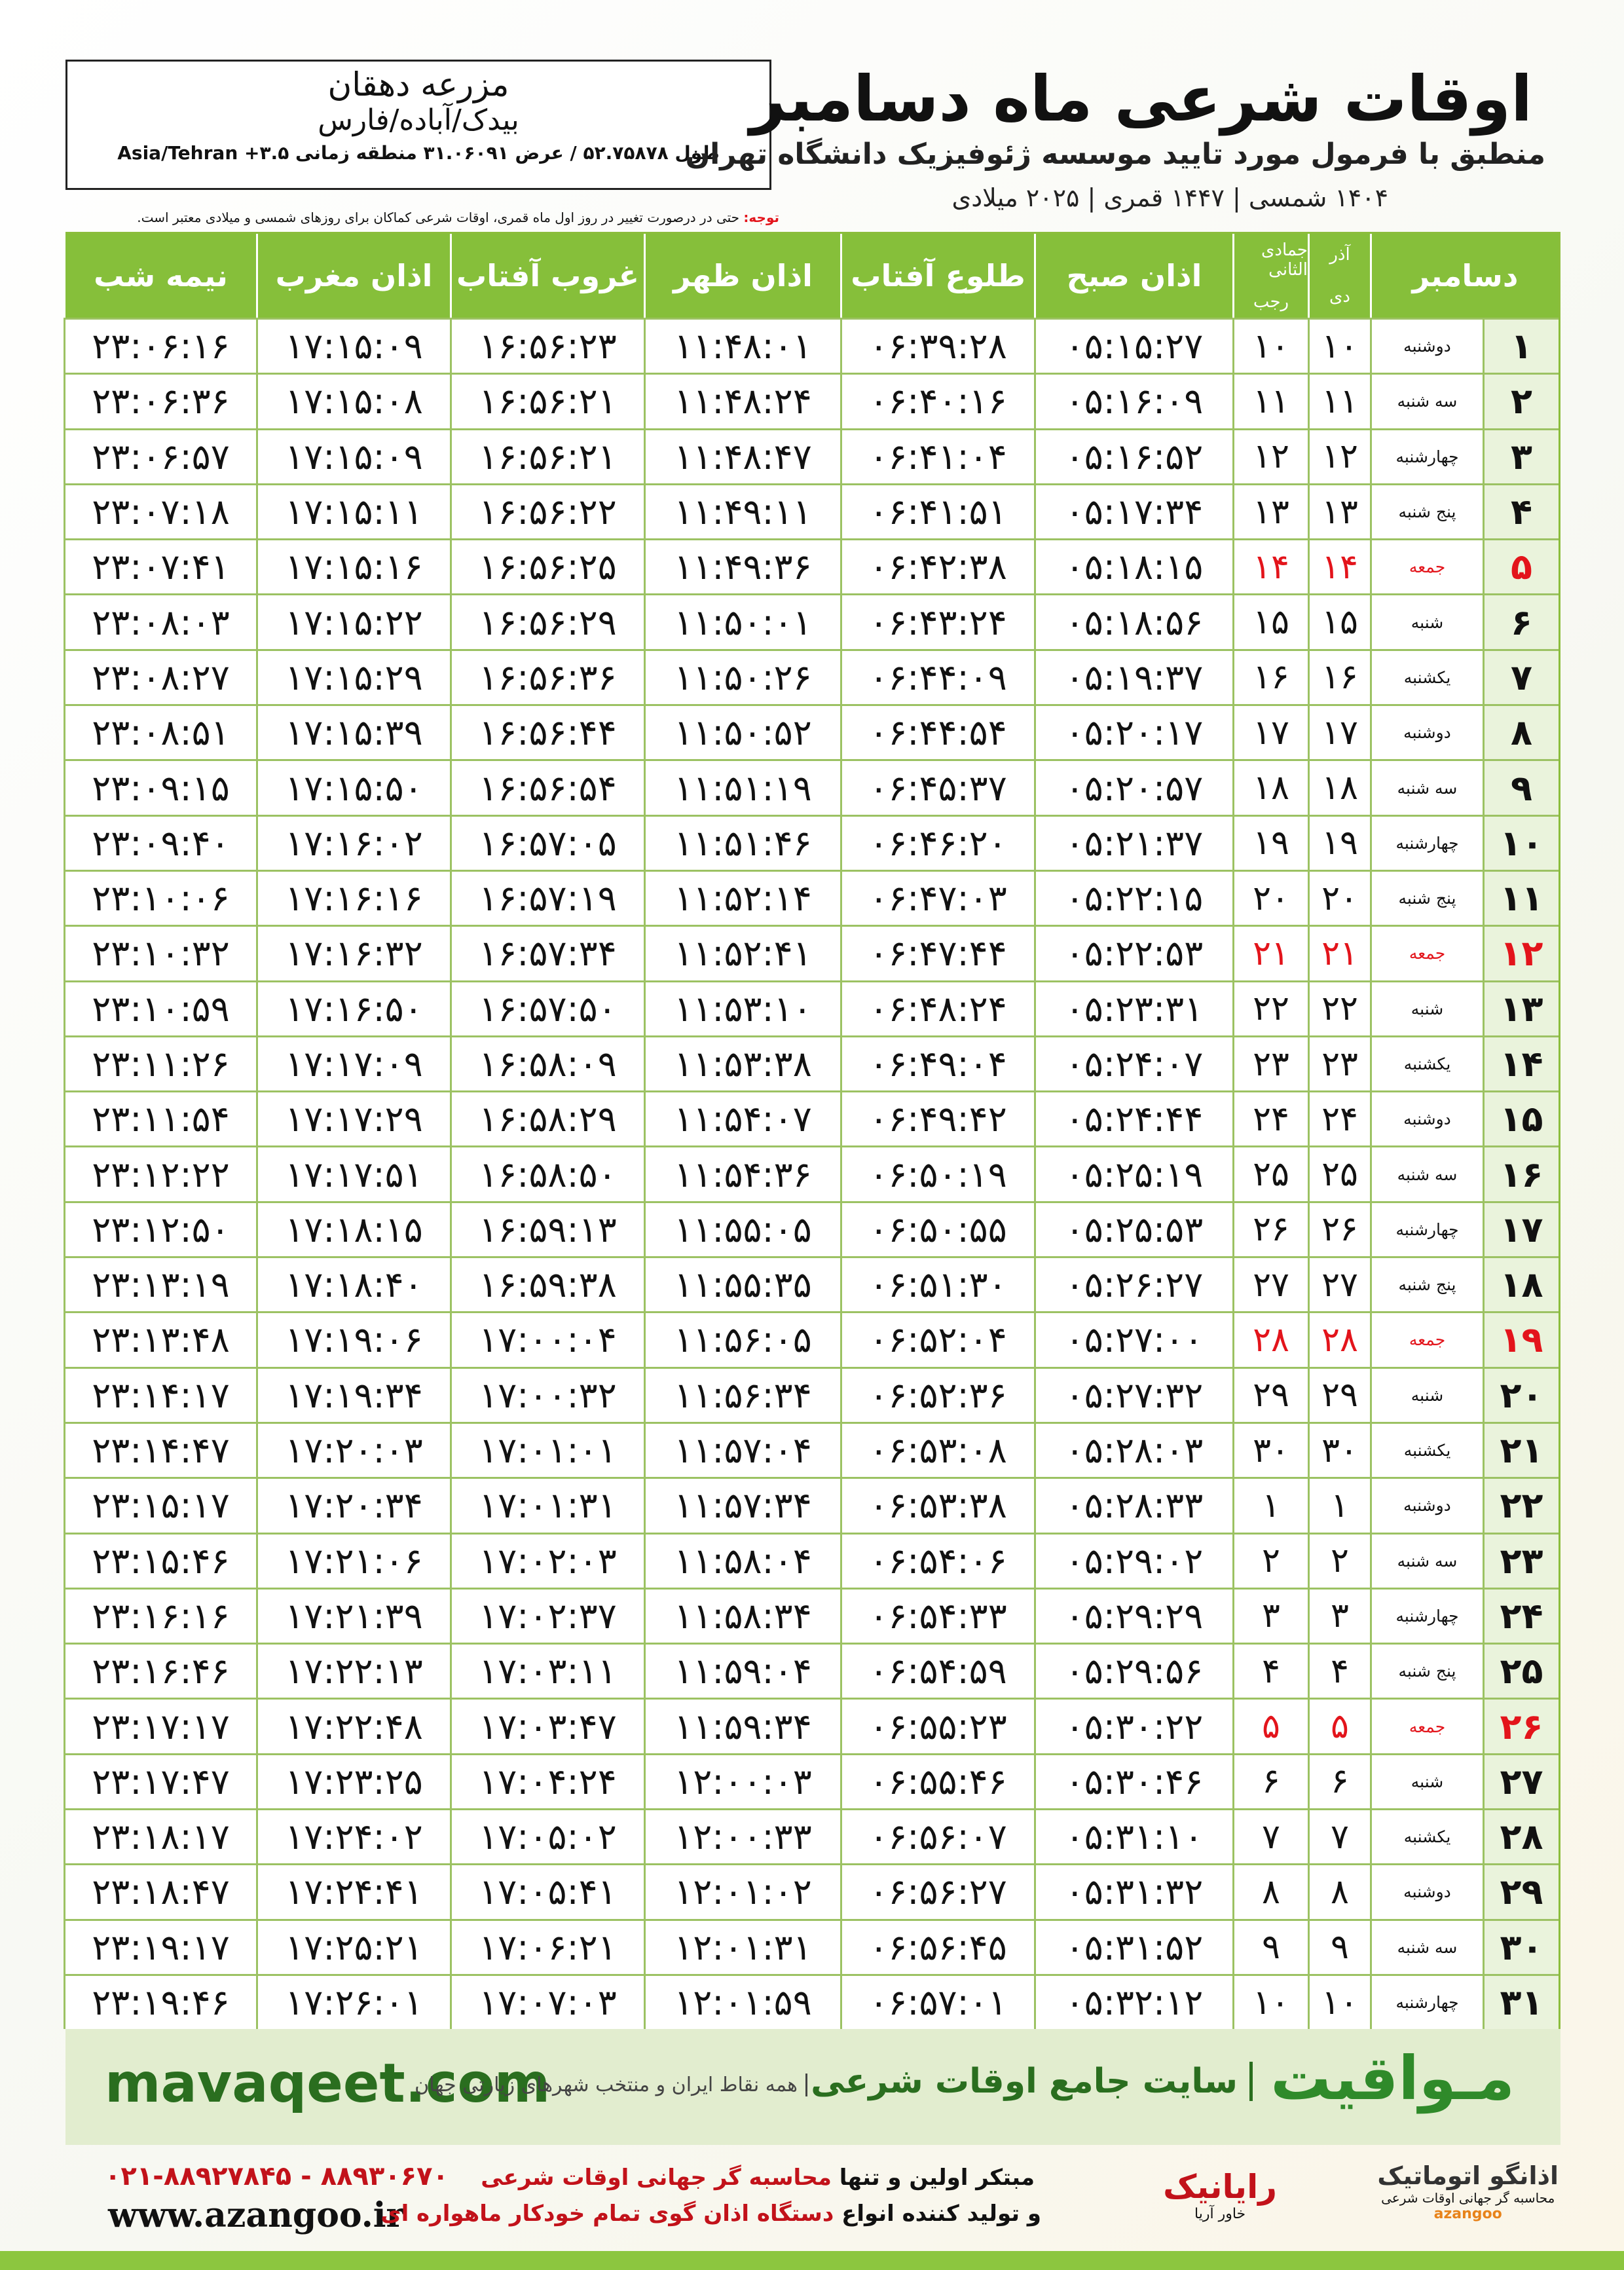 This screenshot has height=2270, width=1624. I want to click on time-cell: ۲۳:۱۵:۱۷, so click(160, 1505).